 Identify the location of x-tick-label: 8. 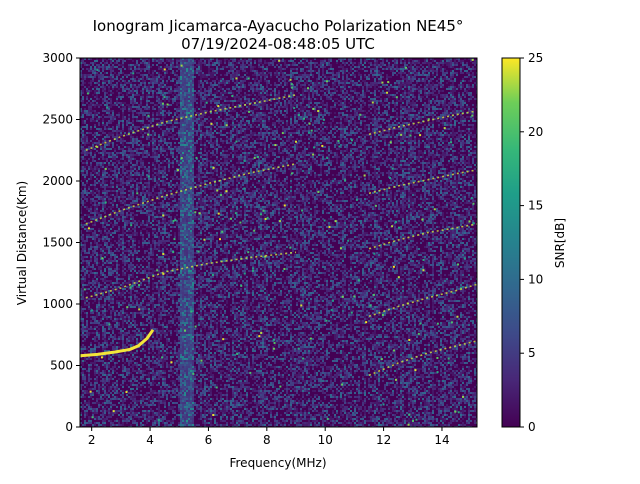
(267, 440).